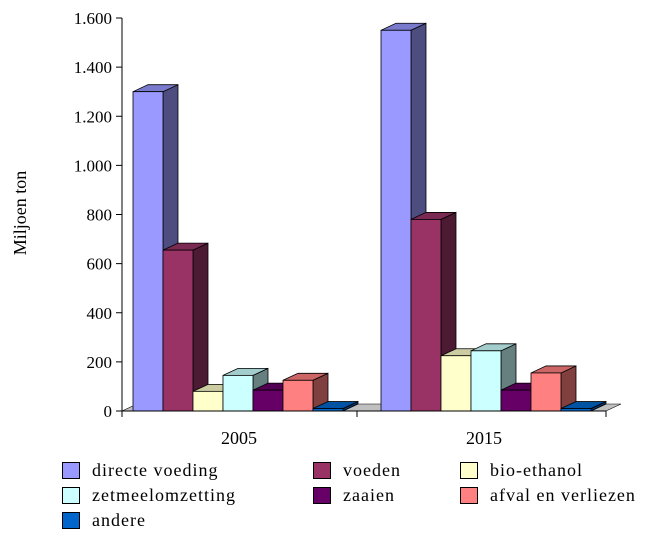 The image size is (671, 544). What do you see at coordinates (119, 519) in the screenshot?
I see `legend-label: andere` at bounding box center [119, 519].